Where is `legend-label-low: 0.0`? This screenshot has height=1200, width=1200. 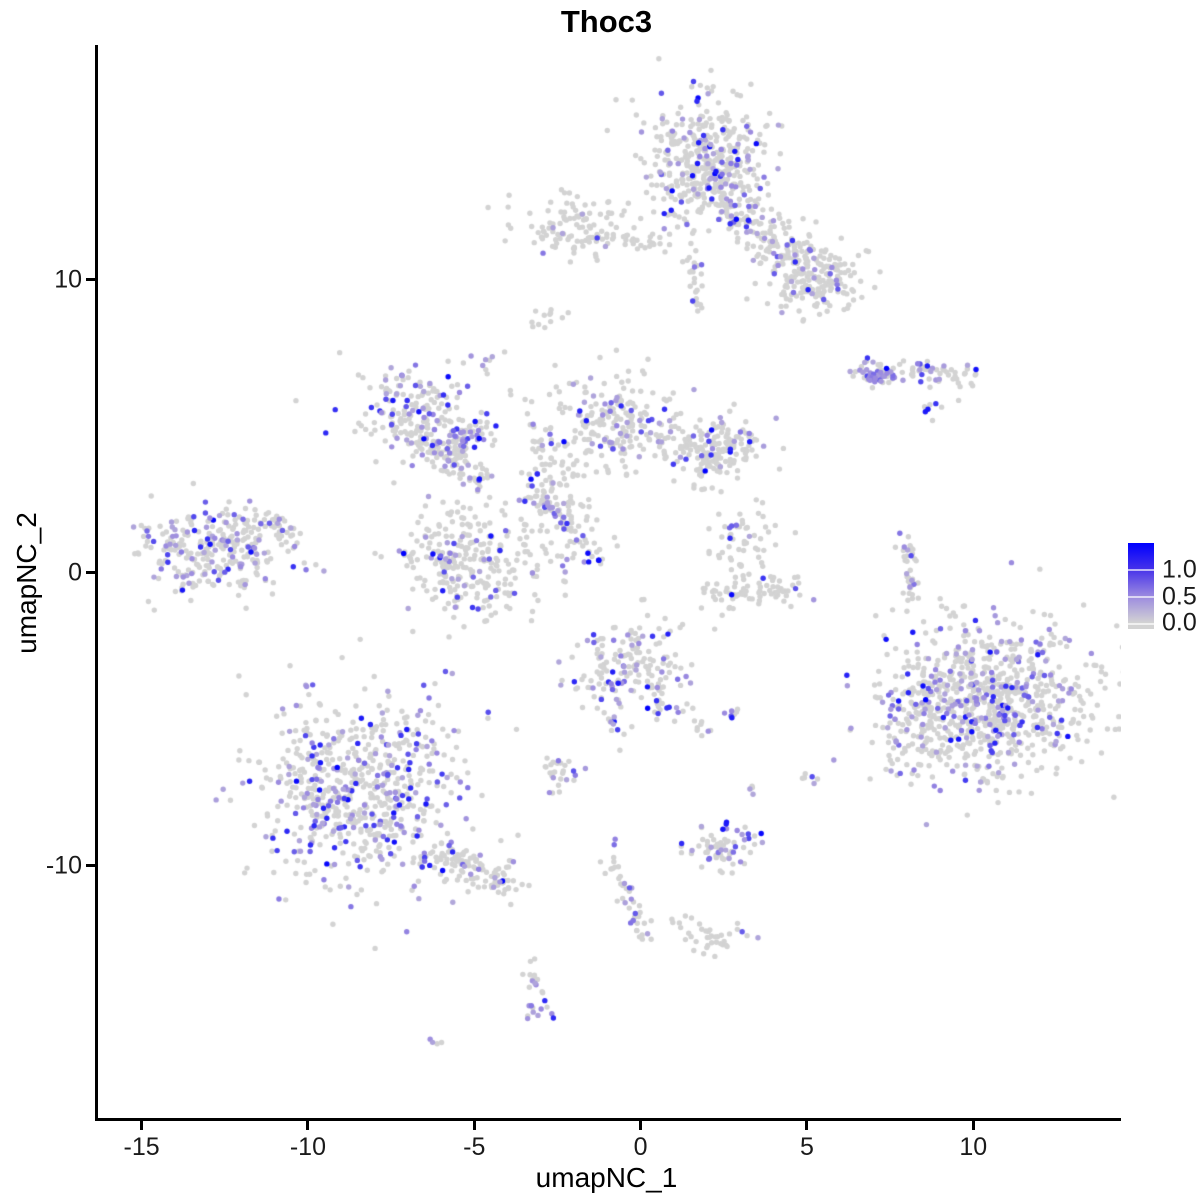
legend-label-low: 0.0 is located at coordinates (1179, 622).